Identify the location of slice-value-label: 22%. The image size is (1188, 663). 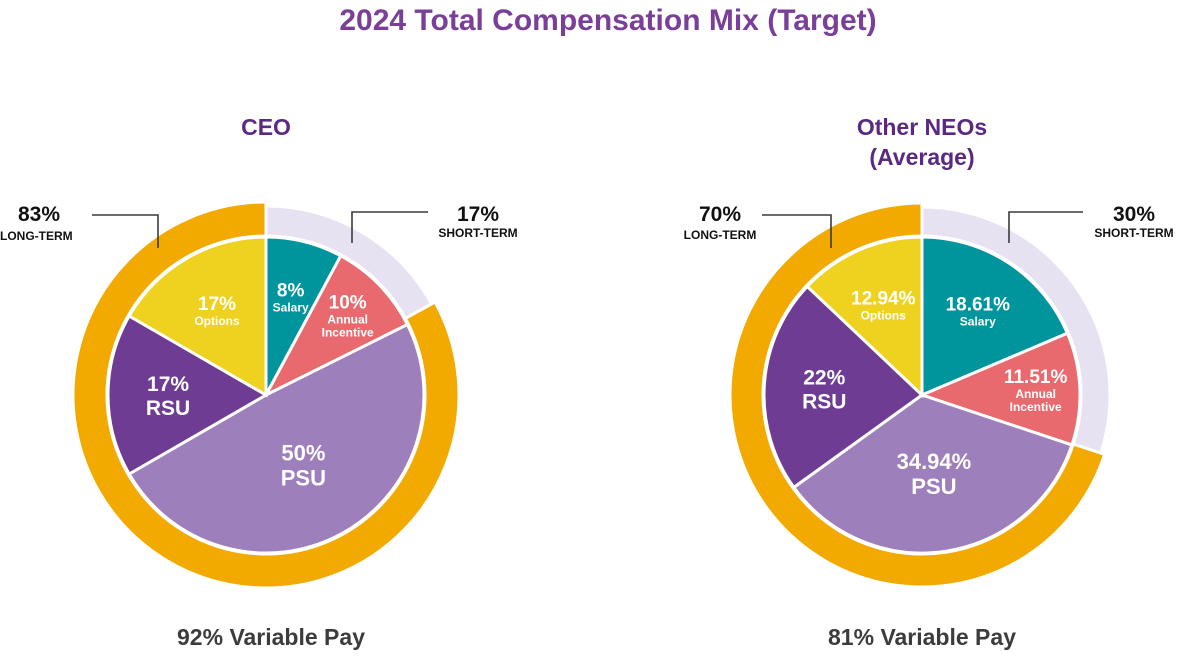
(824, 377).